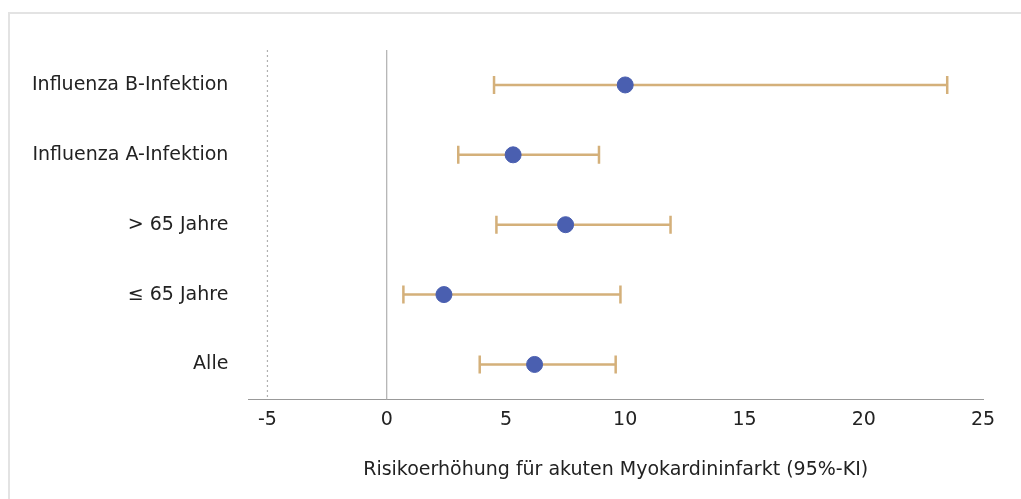 The height and width of the screenshot is (499, 1021). Describe the element at coordinates (178, 292) in the screenshot. I see `y-tick-label: ≤ 65 Jahre` at that location.